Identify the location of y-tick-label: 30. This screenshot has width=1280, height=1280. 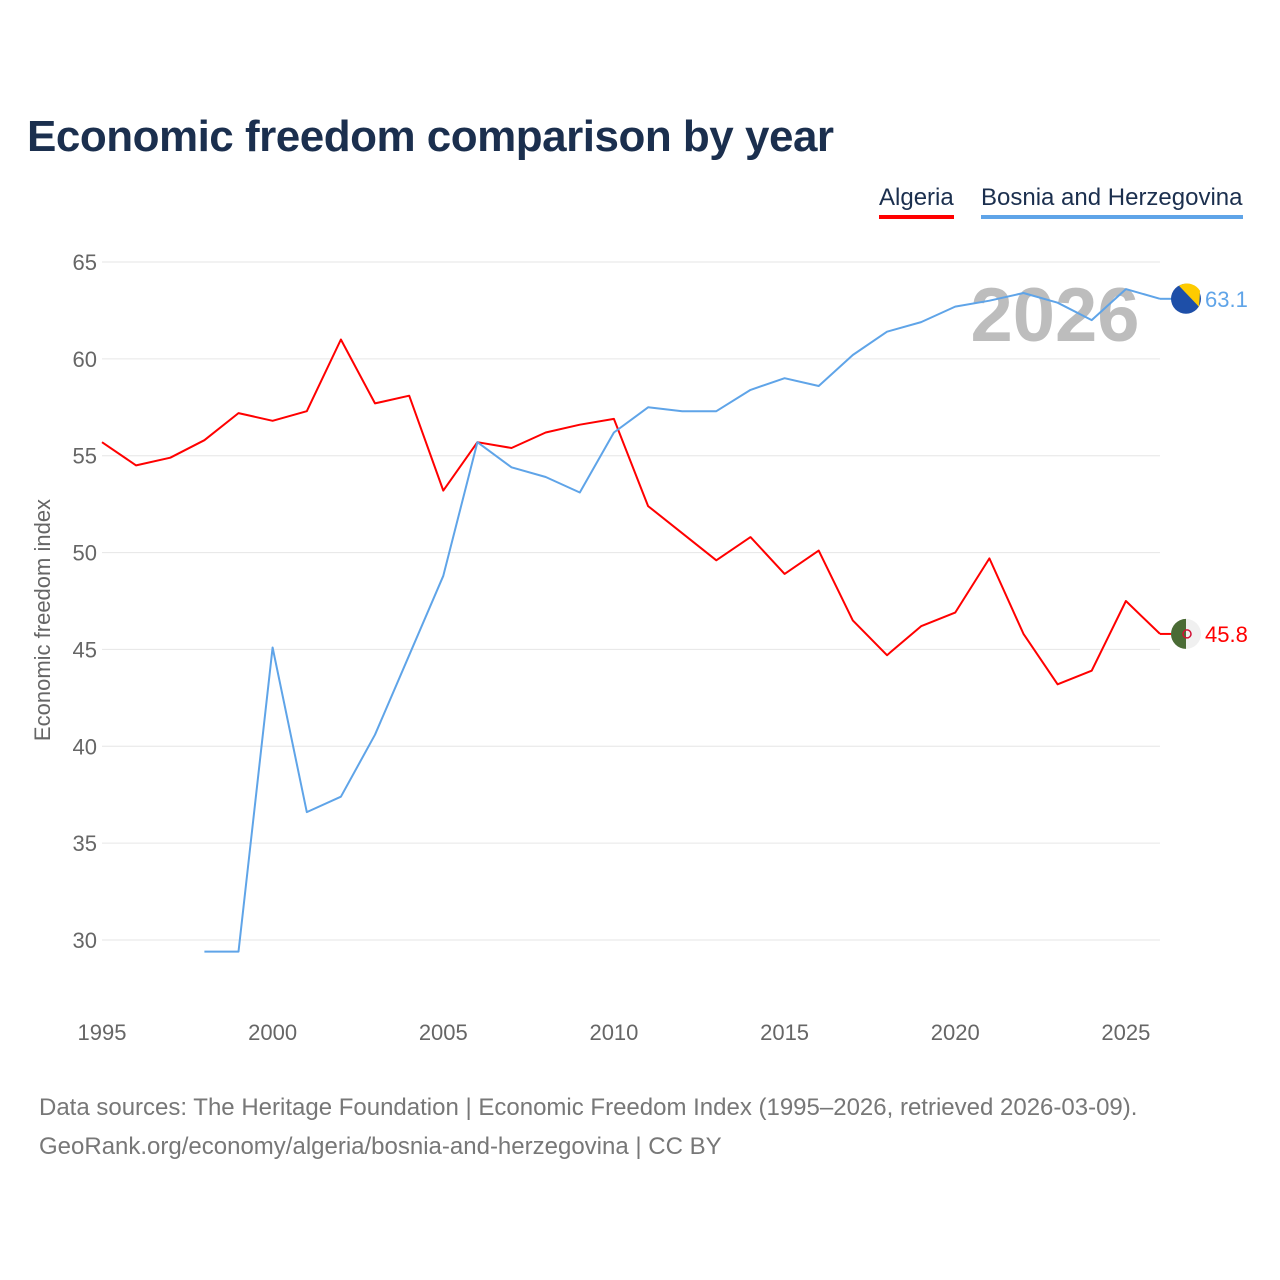
(85, 940).